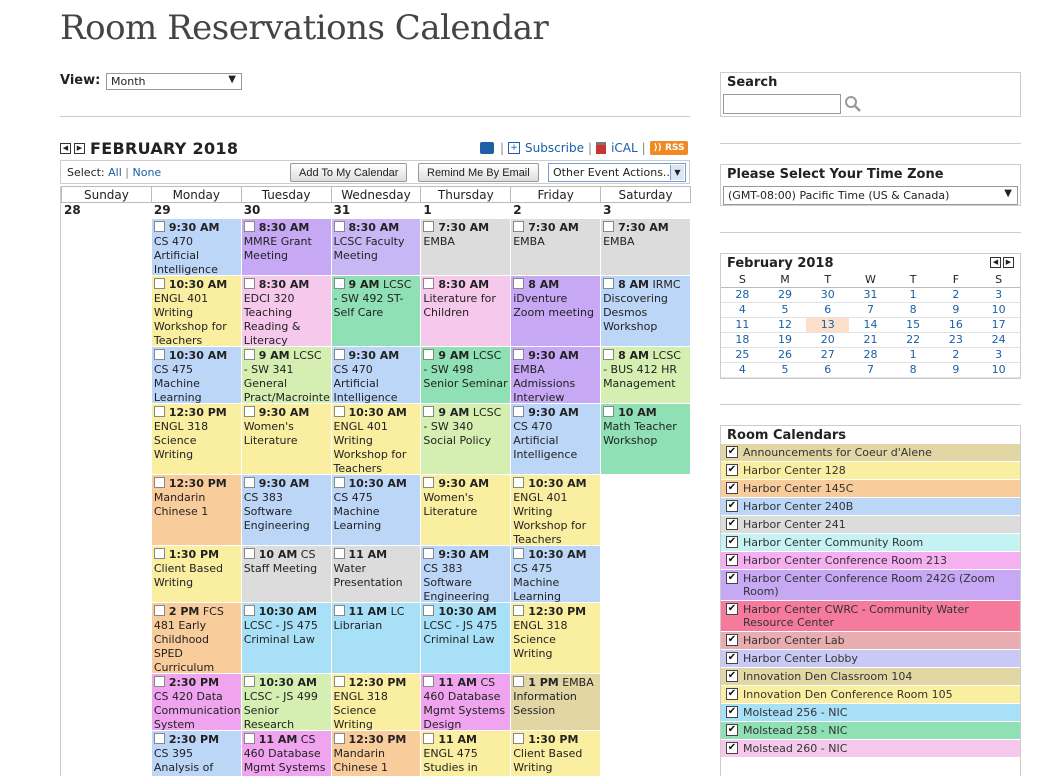  I want to click on mini-day: 20, so click(828, 340).